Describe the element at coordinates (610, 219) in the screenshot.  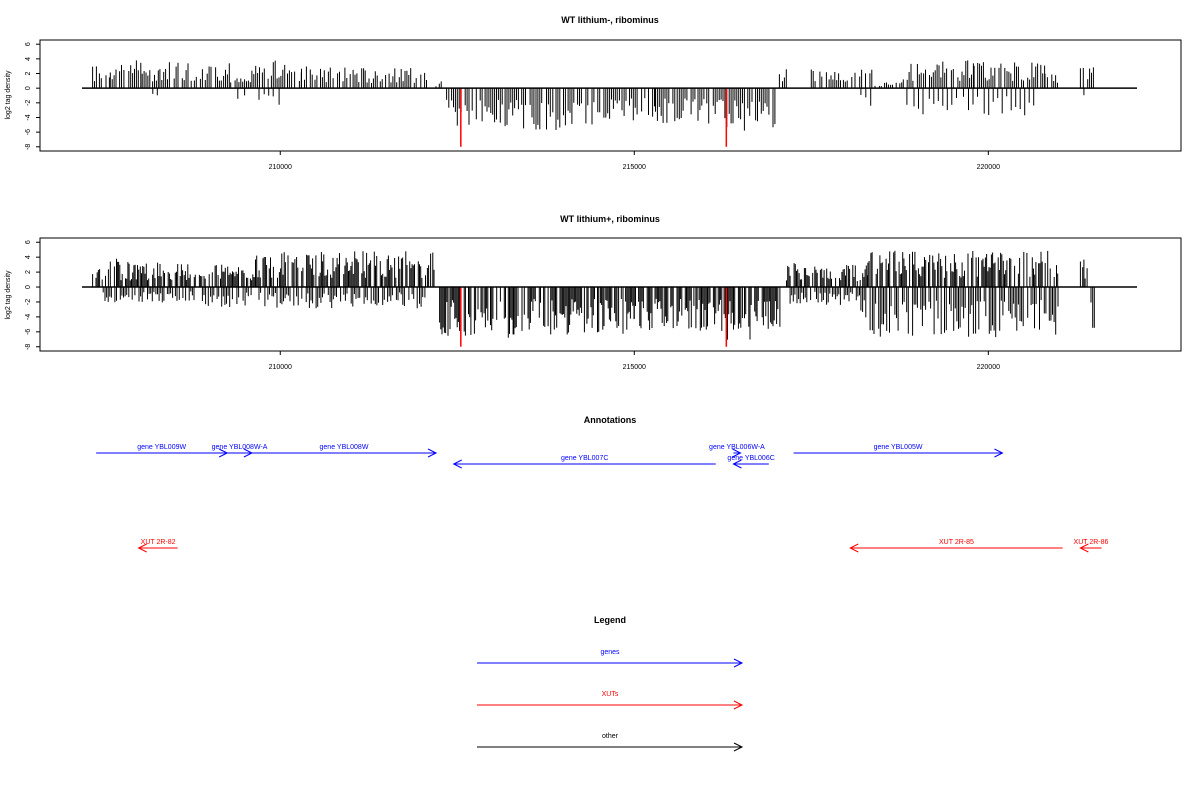
I see `panel-title: WT lithium+, ribominus` at that location.